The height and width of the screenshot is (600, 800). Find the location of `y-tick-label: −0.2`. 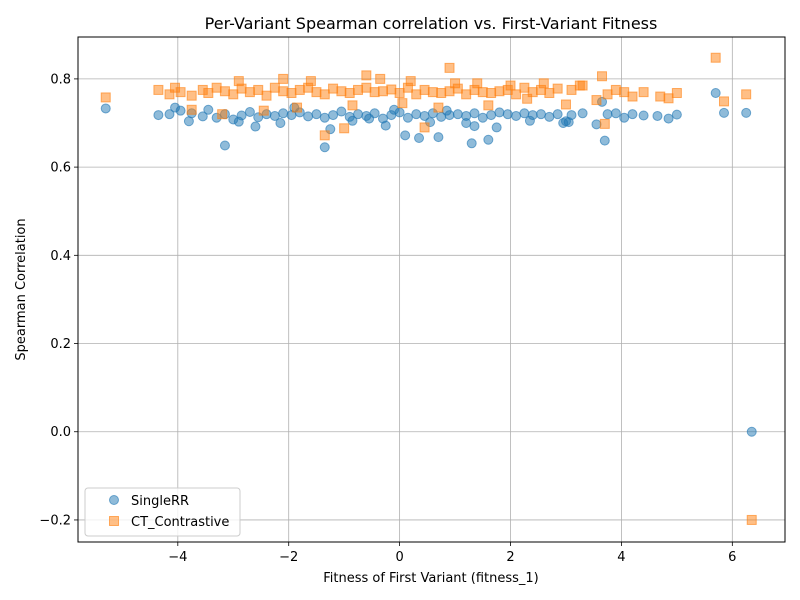

y-tick-label: −0.2 is located at coordinates (55, 520).